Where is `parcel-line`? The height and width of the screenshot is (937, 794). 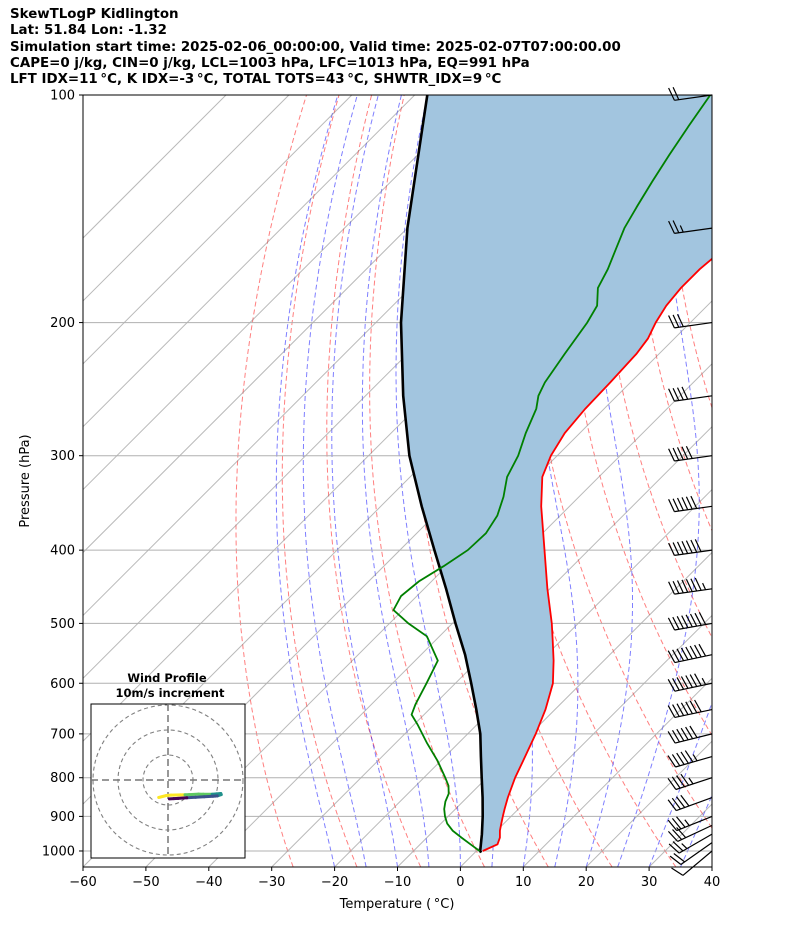 parcel-line is located at coordinates (442, 474).